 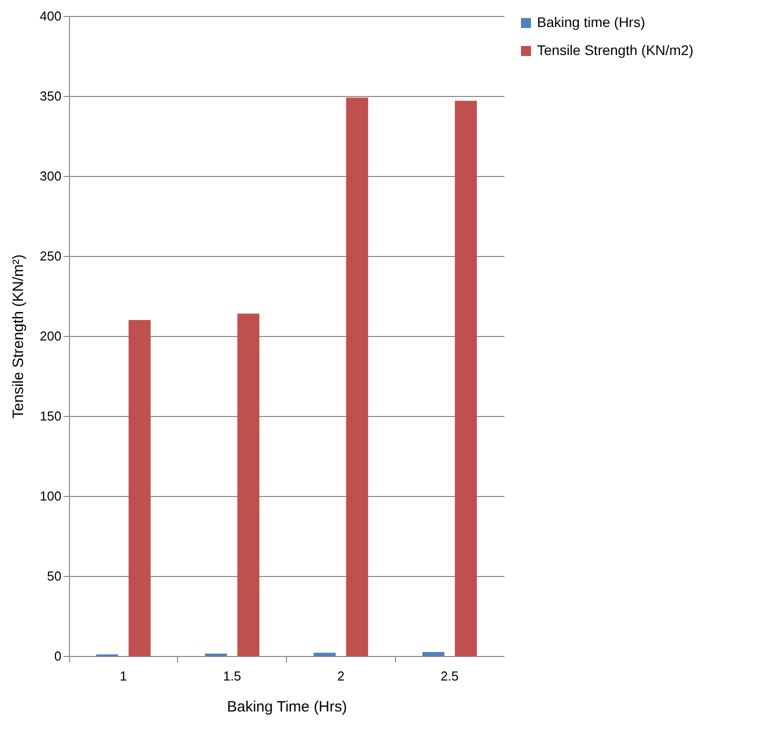 What do you see at coordinates (51, 96) in the screenshot?
I see `y-tick-label: 350` at bounding box center [51, 96].